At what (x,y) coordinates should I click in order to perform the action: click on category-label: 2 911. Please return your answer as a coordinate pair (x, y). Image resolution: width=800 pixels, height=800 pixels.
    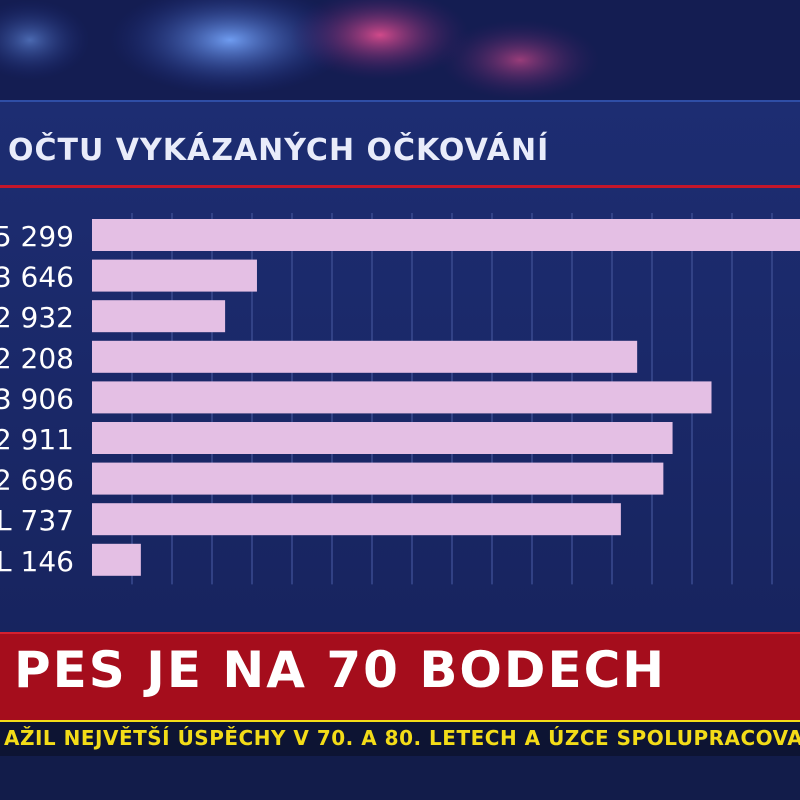
    Looking at the image, I should click on (37, 439).